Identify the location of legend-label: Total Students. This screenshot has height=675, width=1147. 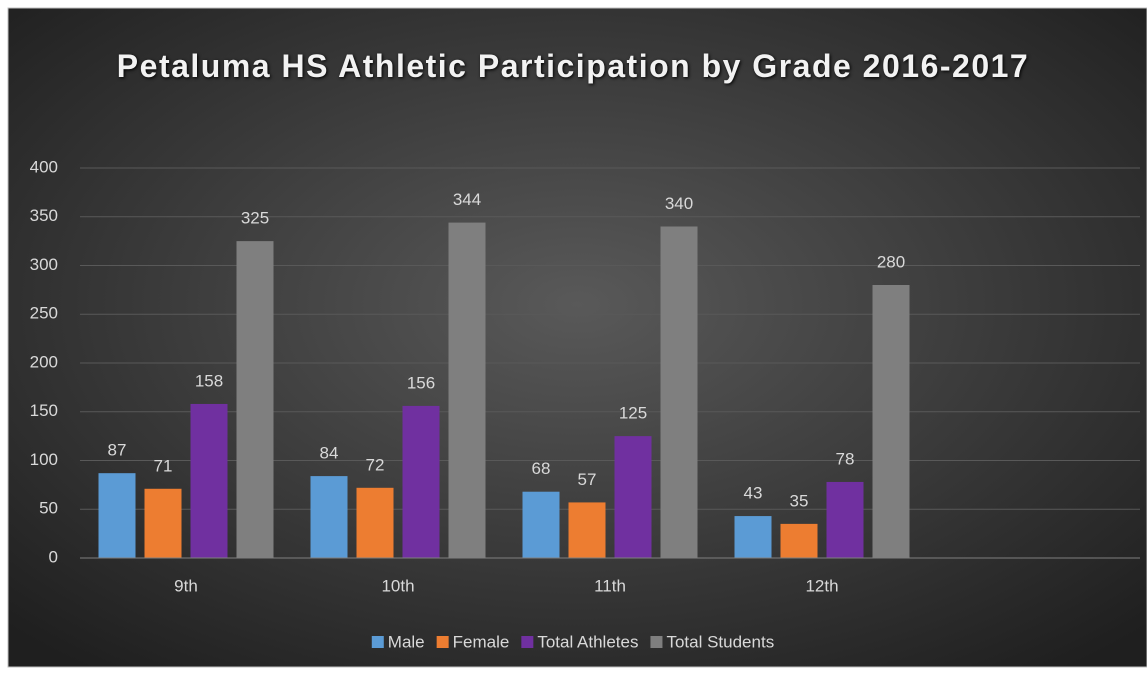
(720, 641).